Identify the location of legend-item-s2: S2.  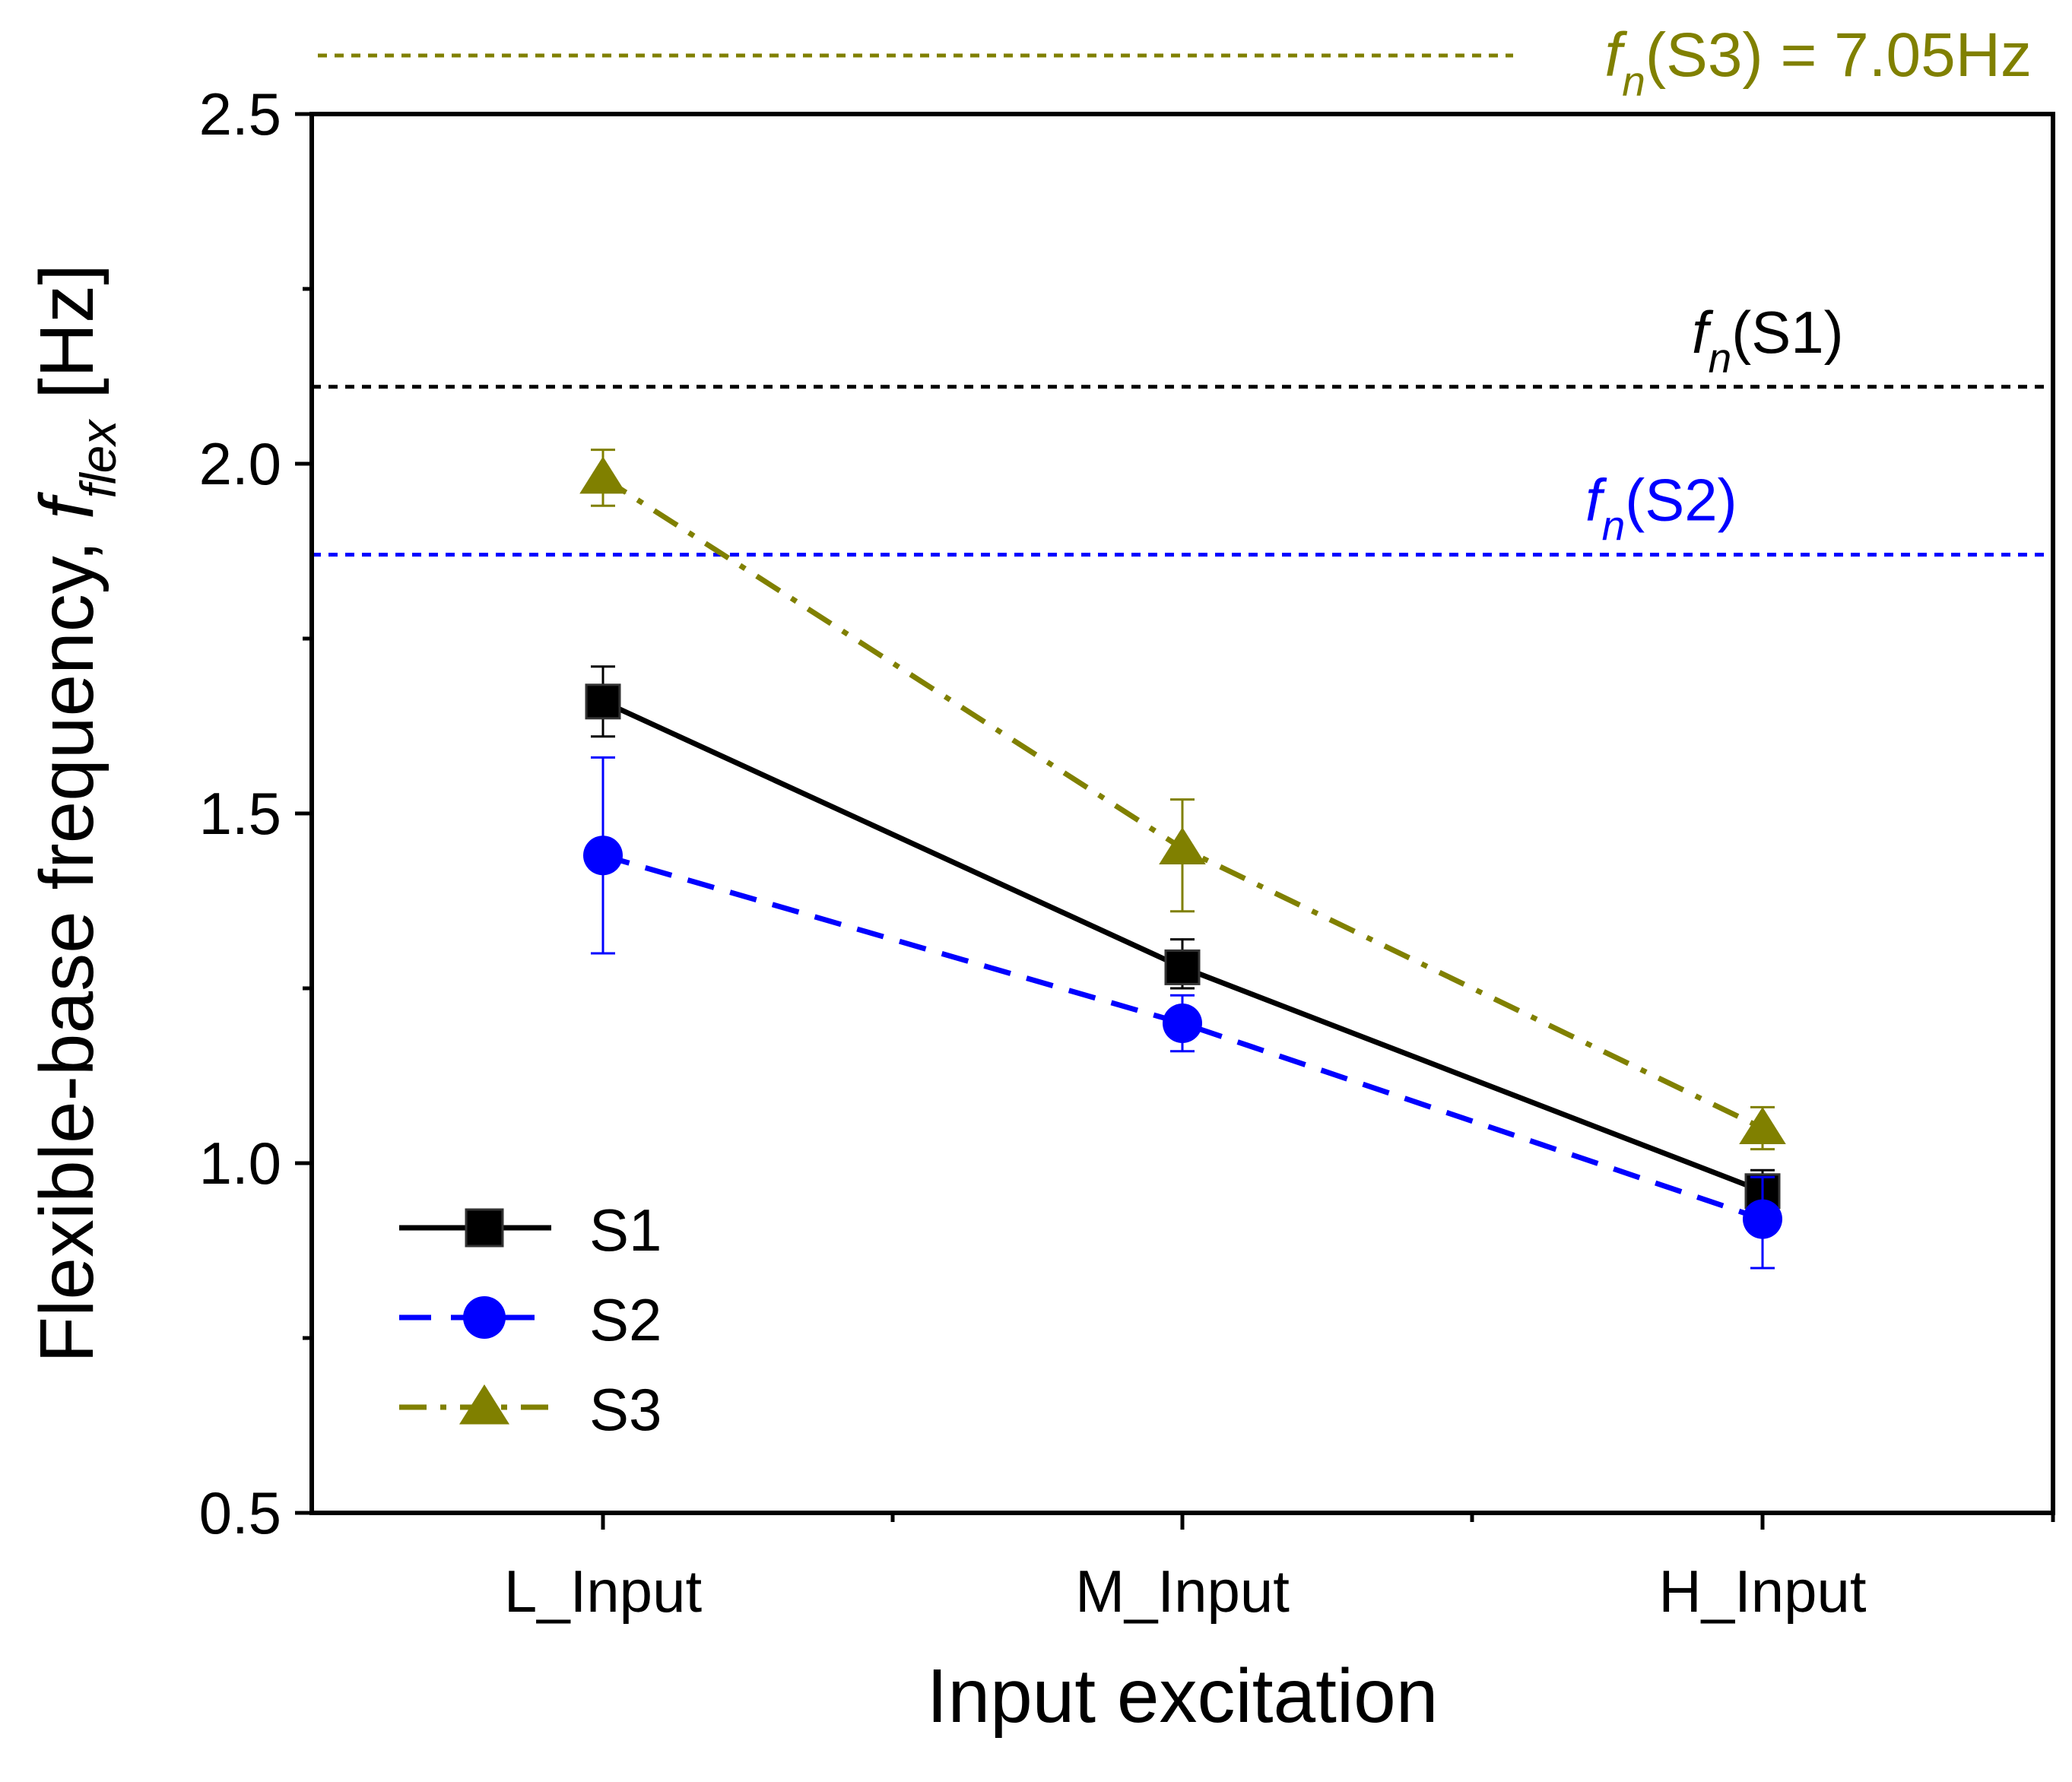
(530, 1320).